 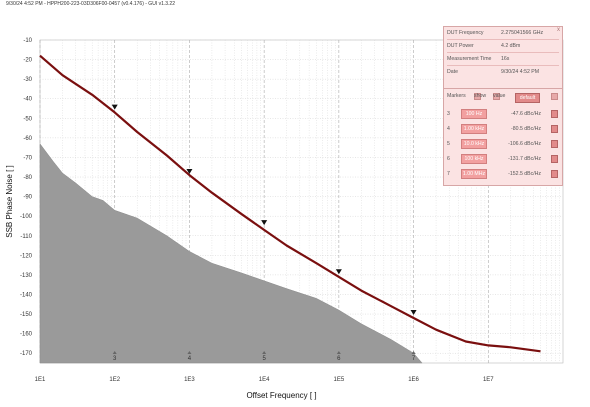 I want to click on x-axis-title: Offset Frequency [ ], so click(x=281, y=395).